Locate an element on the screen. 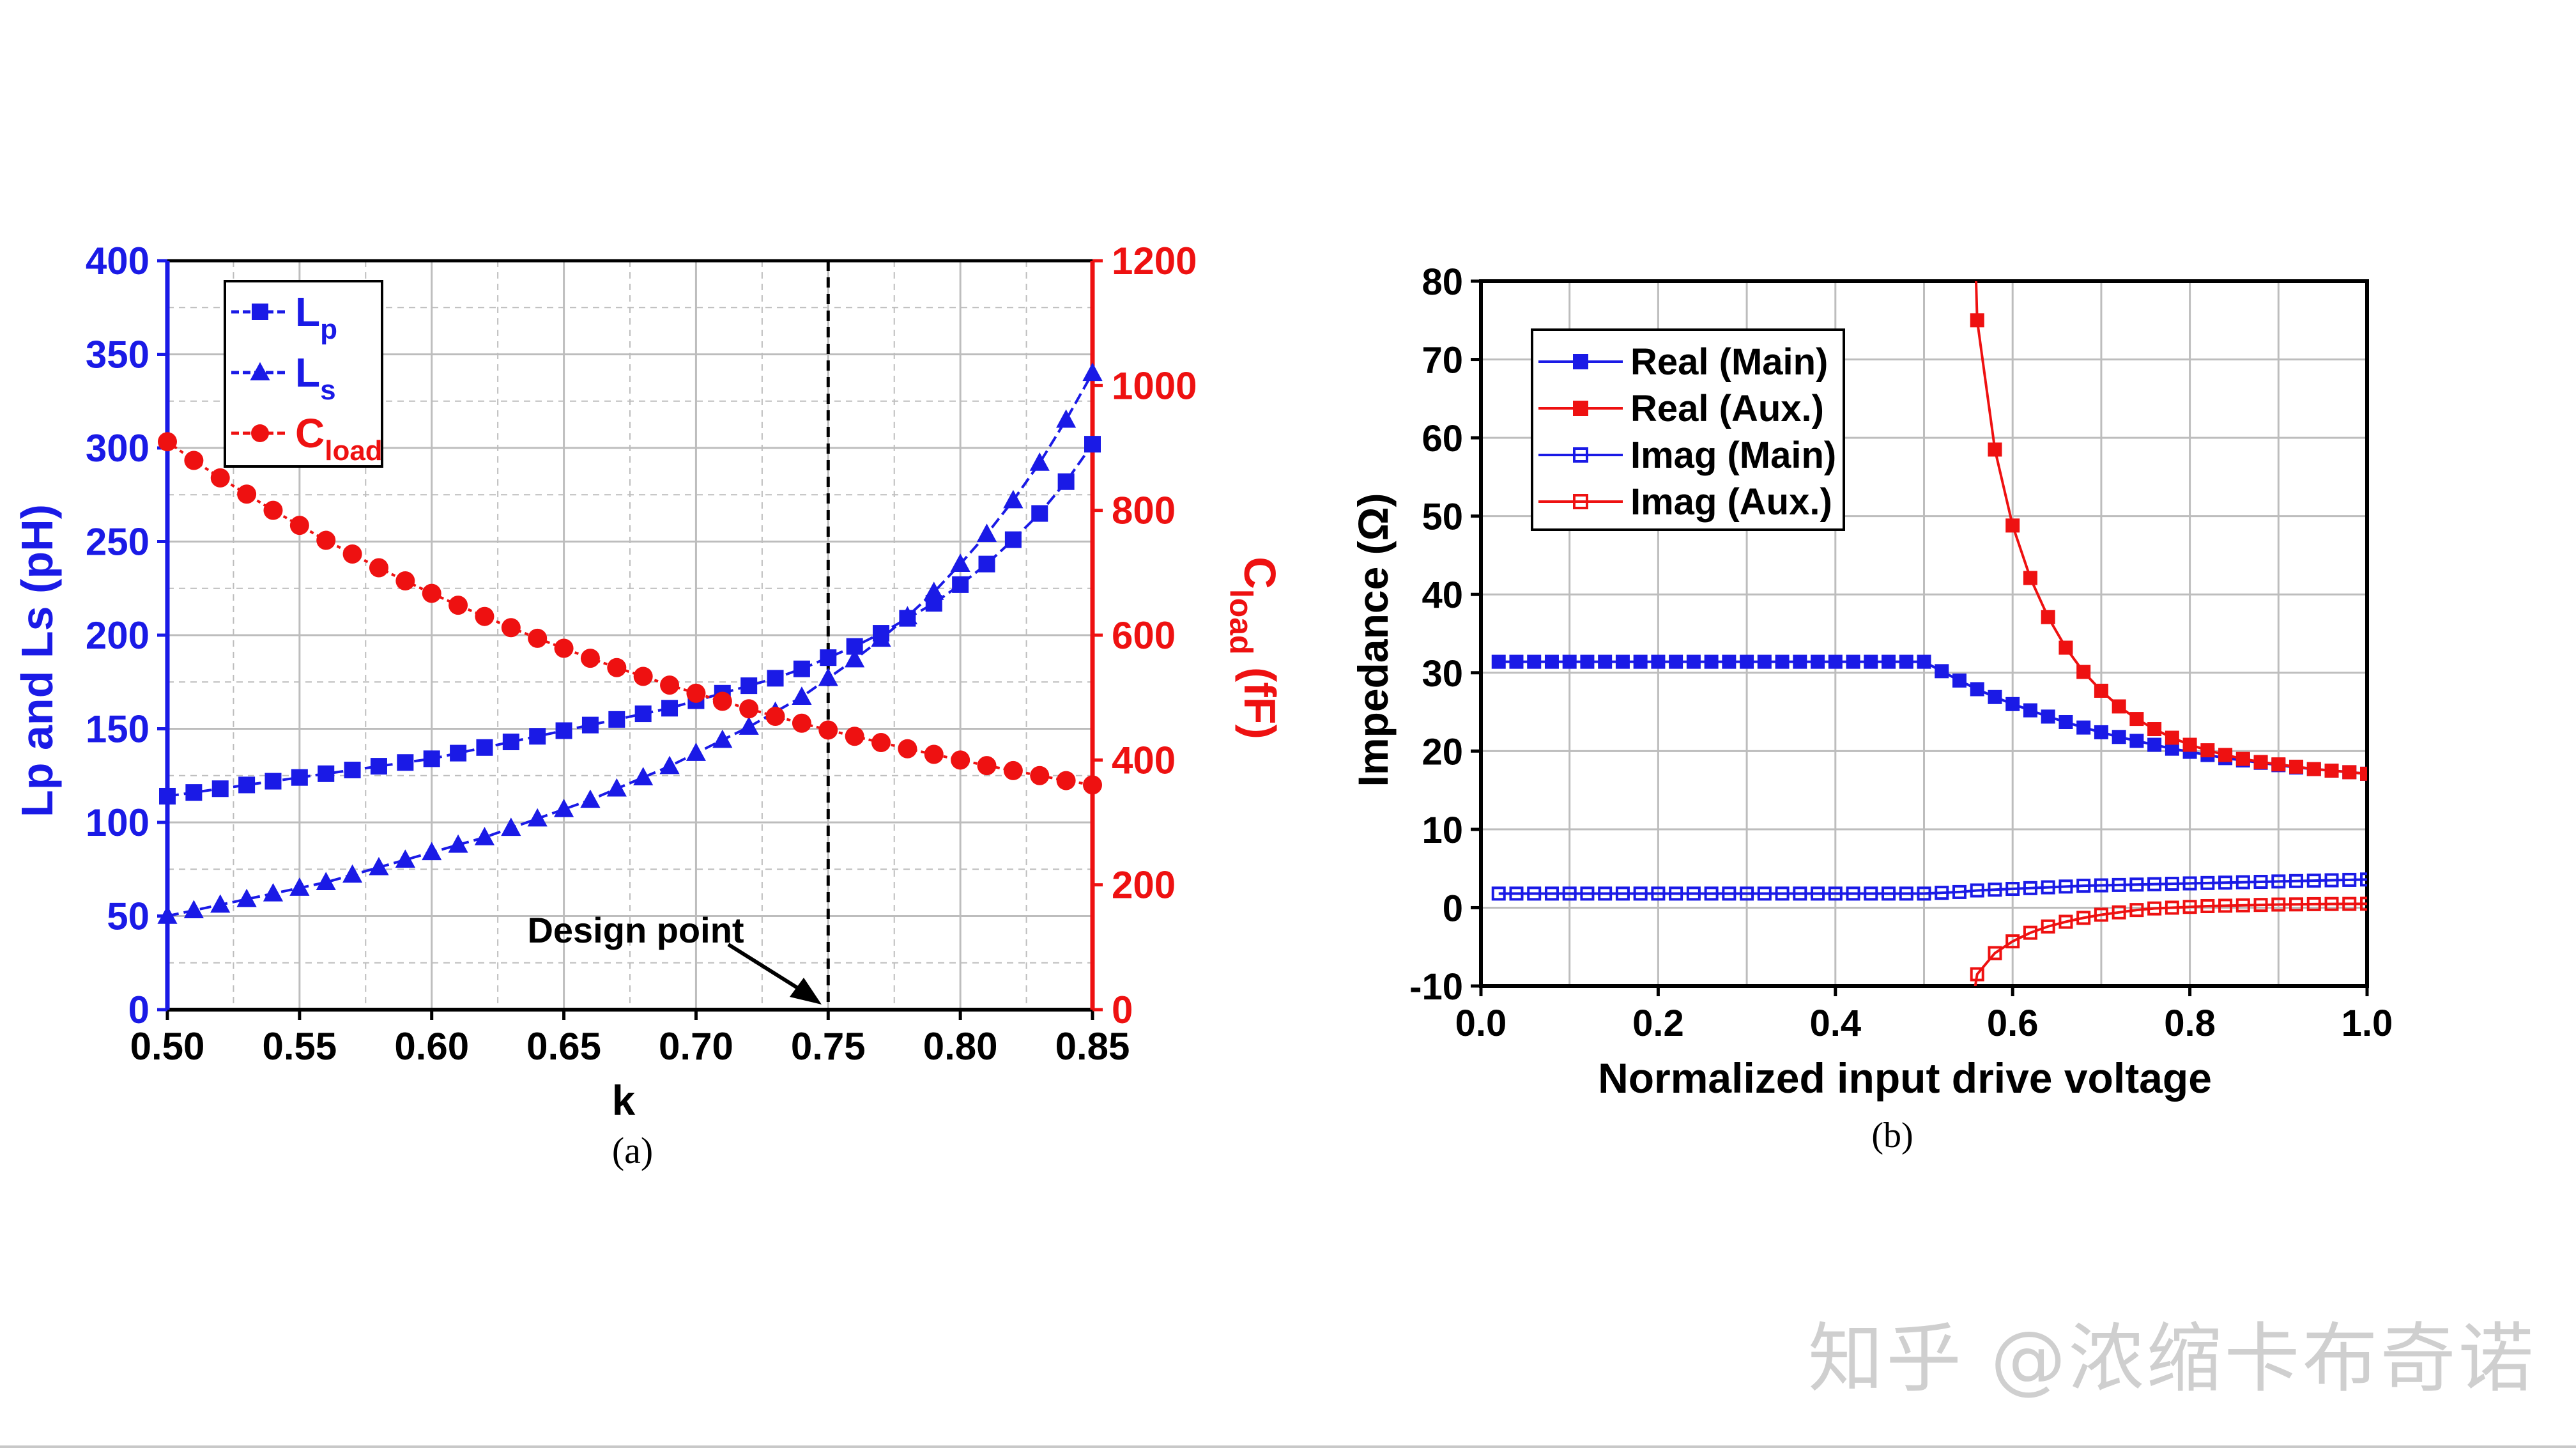 The height and width of the screenshot is (1448, 2576). legend-box is located at coordinates (303, 374).